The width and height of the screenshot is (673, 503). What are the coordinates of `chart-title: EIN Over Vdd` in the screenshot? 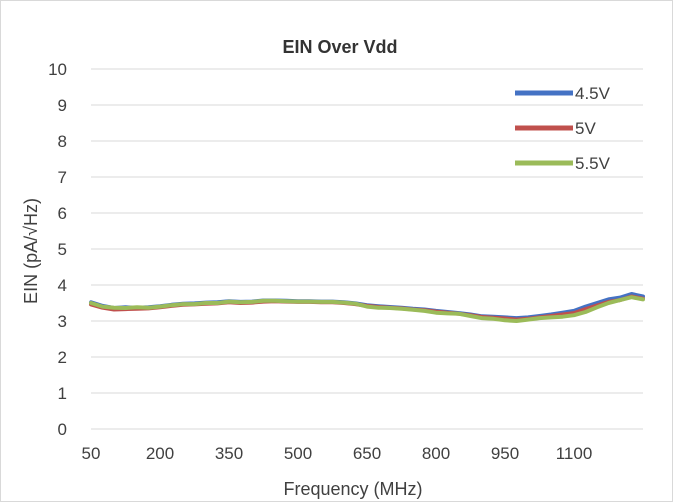 It's located at (339, 47).